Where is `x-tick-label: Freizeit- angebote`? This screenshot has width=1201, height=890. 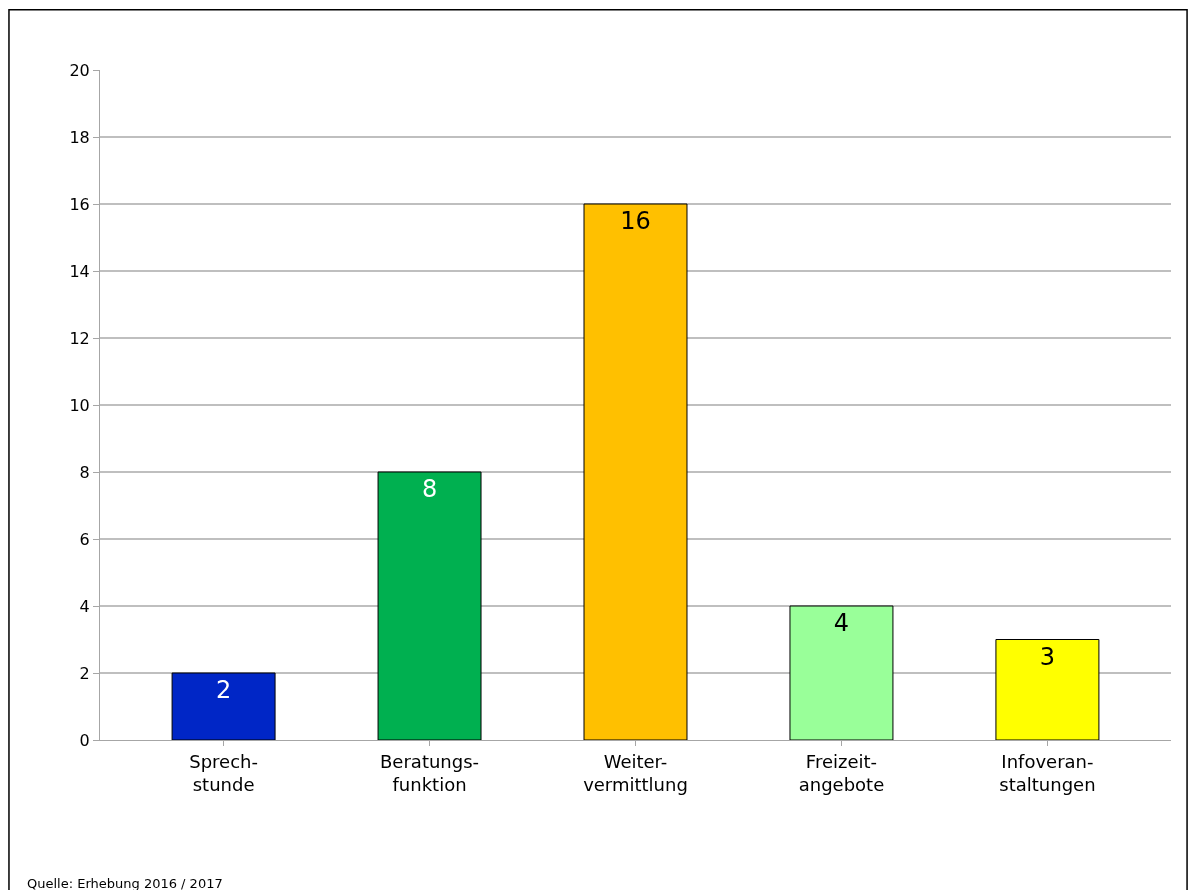 x-tick-label: Freizeit- angebote is located at coordinates (841, 772).